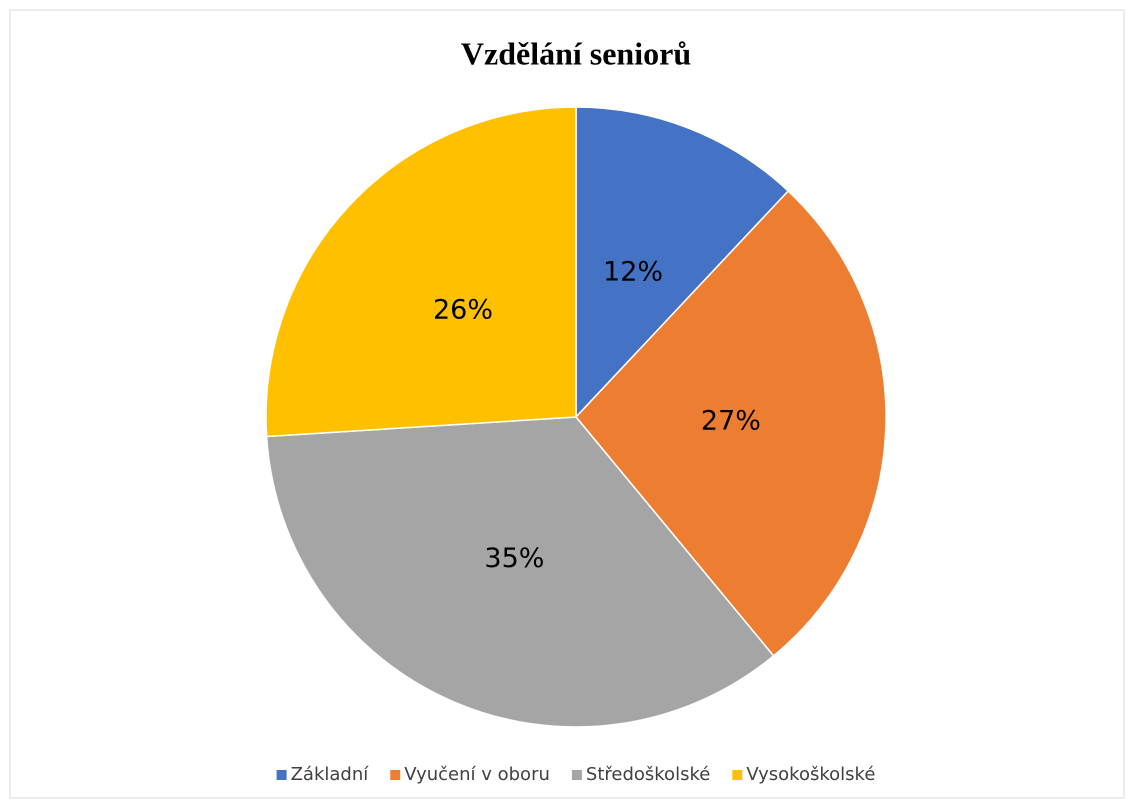  I want to click on legend-label: Vyučení v oboru, so click(477, 774).